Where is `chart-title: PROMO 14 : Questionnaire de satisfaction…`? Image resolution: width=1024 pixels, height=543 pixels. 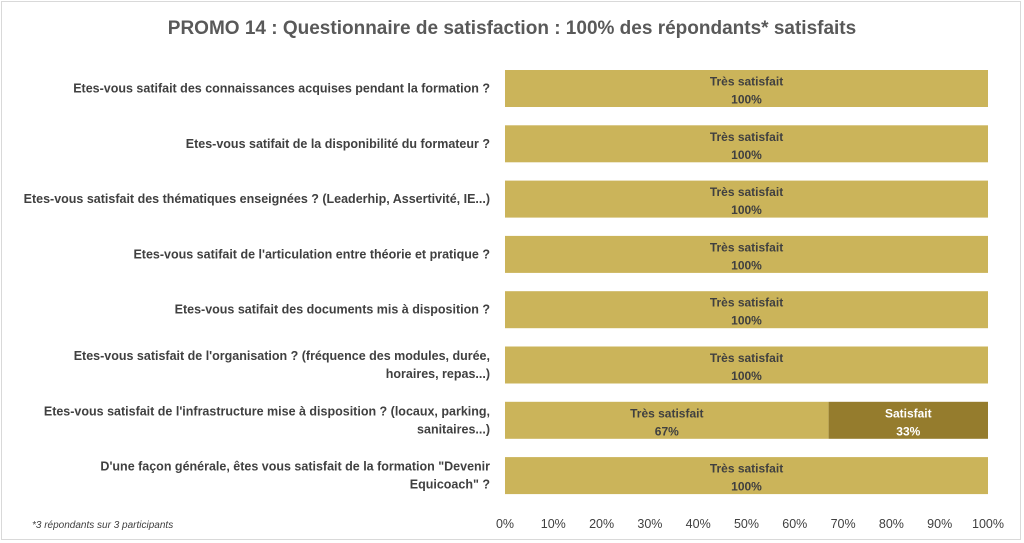 chart-title: PROMO 14 : Questionnaire de satisfaction… is located at coordinates (512, 28).